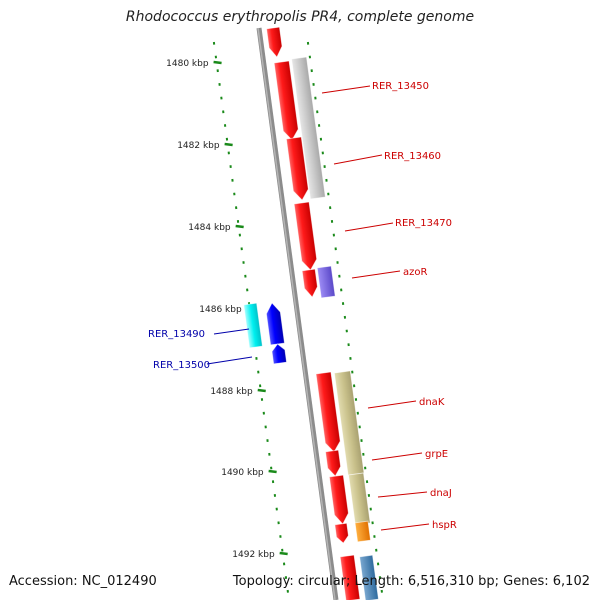 The height and width of the screenshot is (600, 600). I want to click on backbone-highlight, so click(296, 313).